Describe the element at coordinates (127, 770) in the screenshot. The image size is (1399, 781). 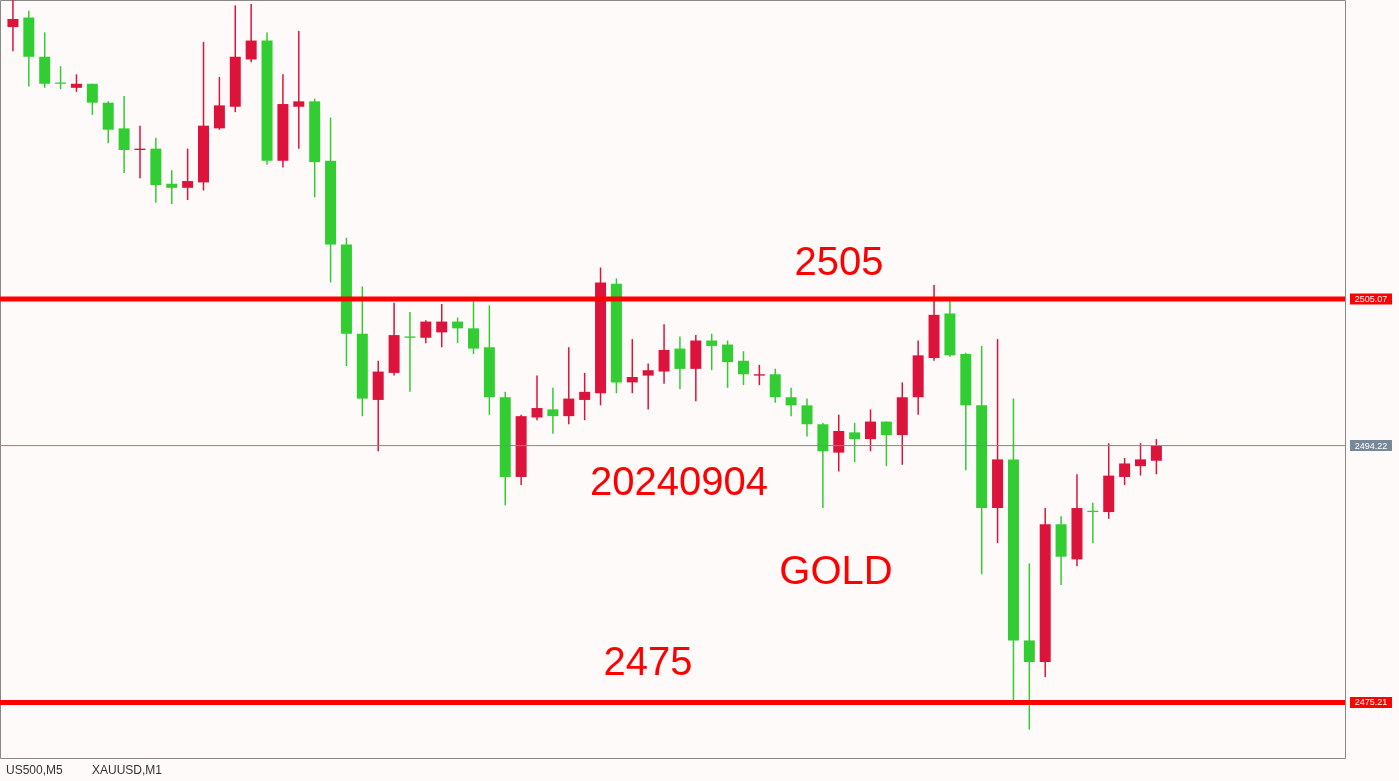
I see `text: XAUUSD,M1` at that location.